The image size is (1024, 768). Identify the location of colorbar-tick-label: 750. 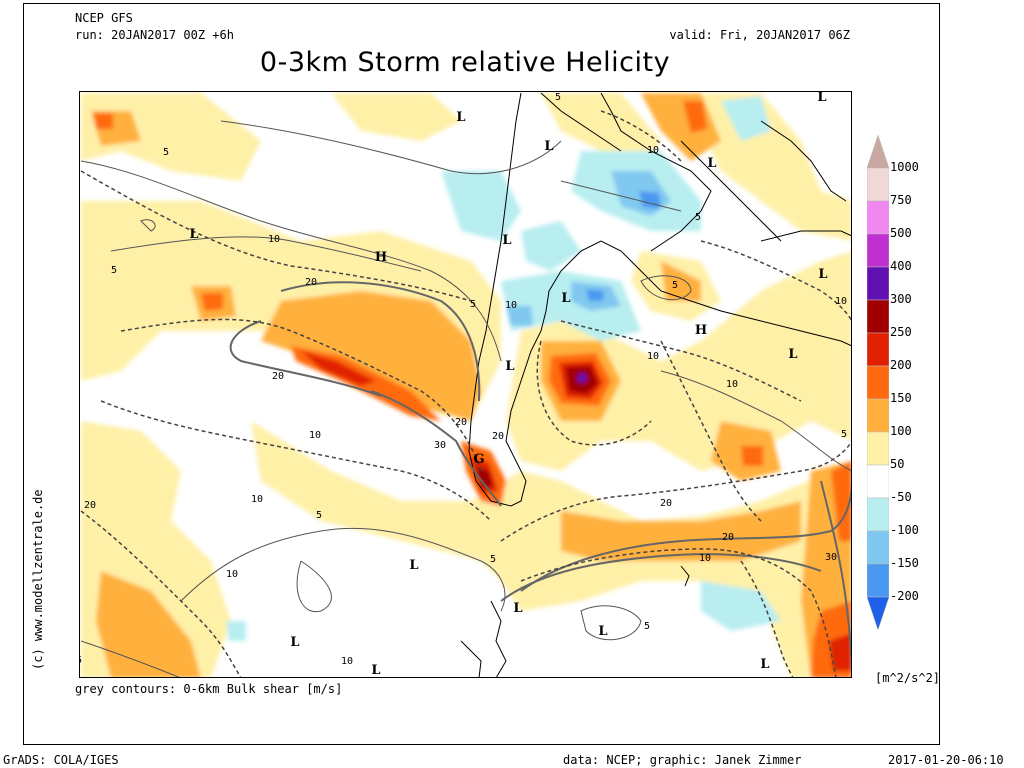
(901, 200).